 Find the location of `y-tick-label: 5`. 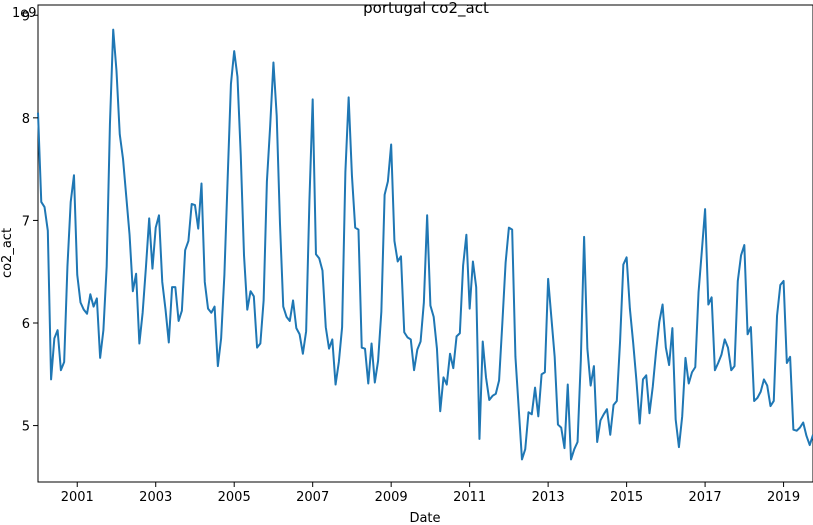

y-tick-label: 5 is located at coordinates (26, 427).